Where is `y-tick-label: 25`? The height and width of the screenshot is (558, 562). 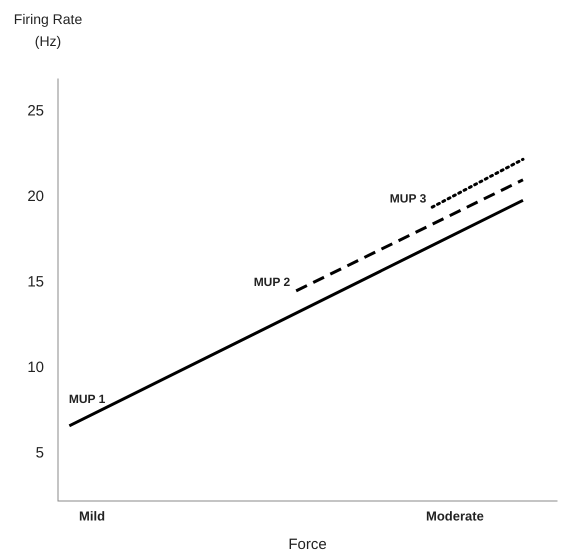
y-tick-label: 25 is located at coordinates (35, 111).